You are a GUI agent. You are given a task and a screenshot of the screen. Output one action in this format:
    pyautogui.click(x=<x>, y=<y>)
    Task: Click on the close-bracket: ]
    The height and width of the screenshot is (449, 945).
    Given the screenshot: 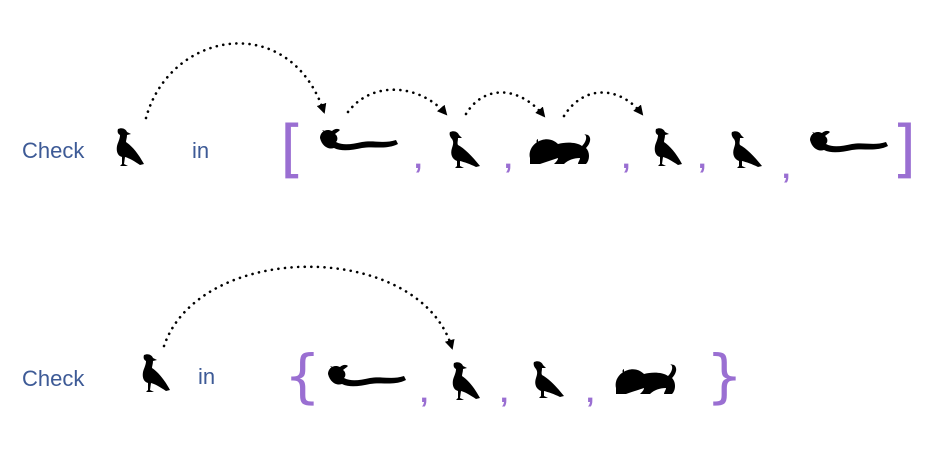 What is the action you would take?
    pyautogui.click(x=904, y=148)
    